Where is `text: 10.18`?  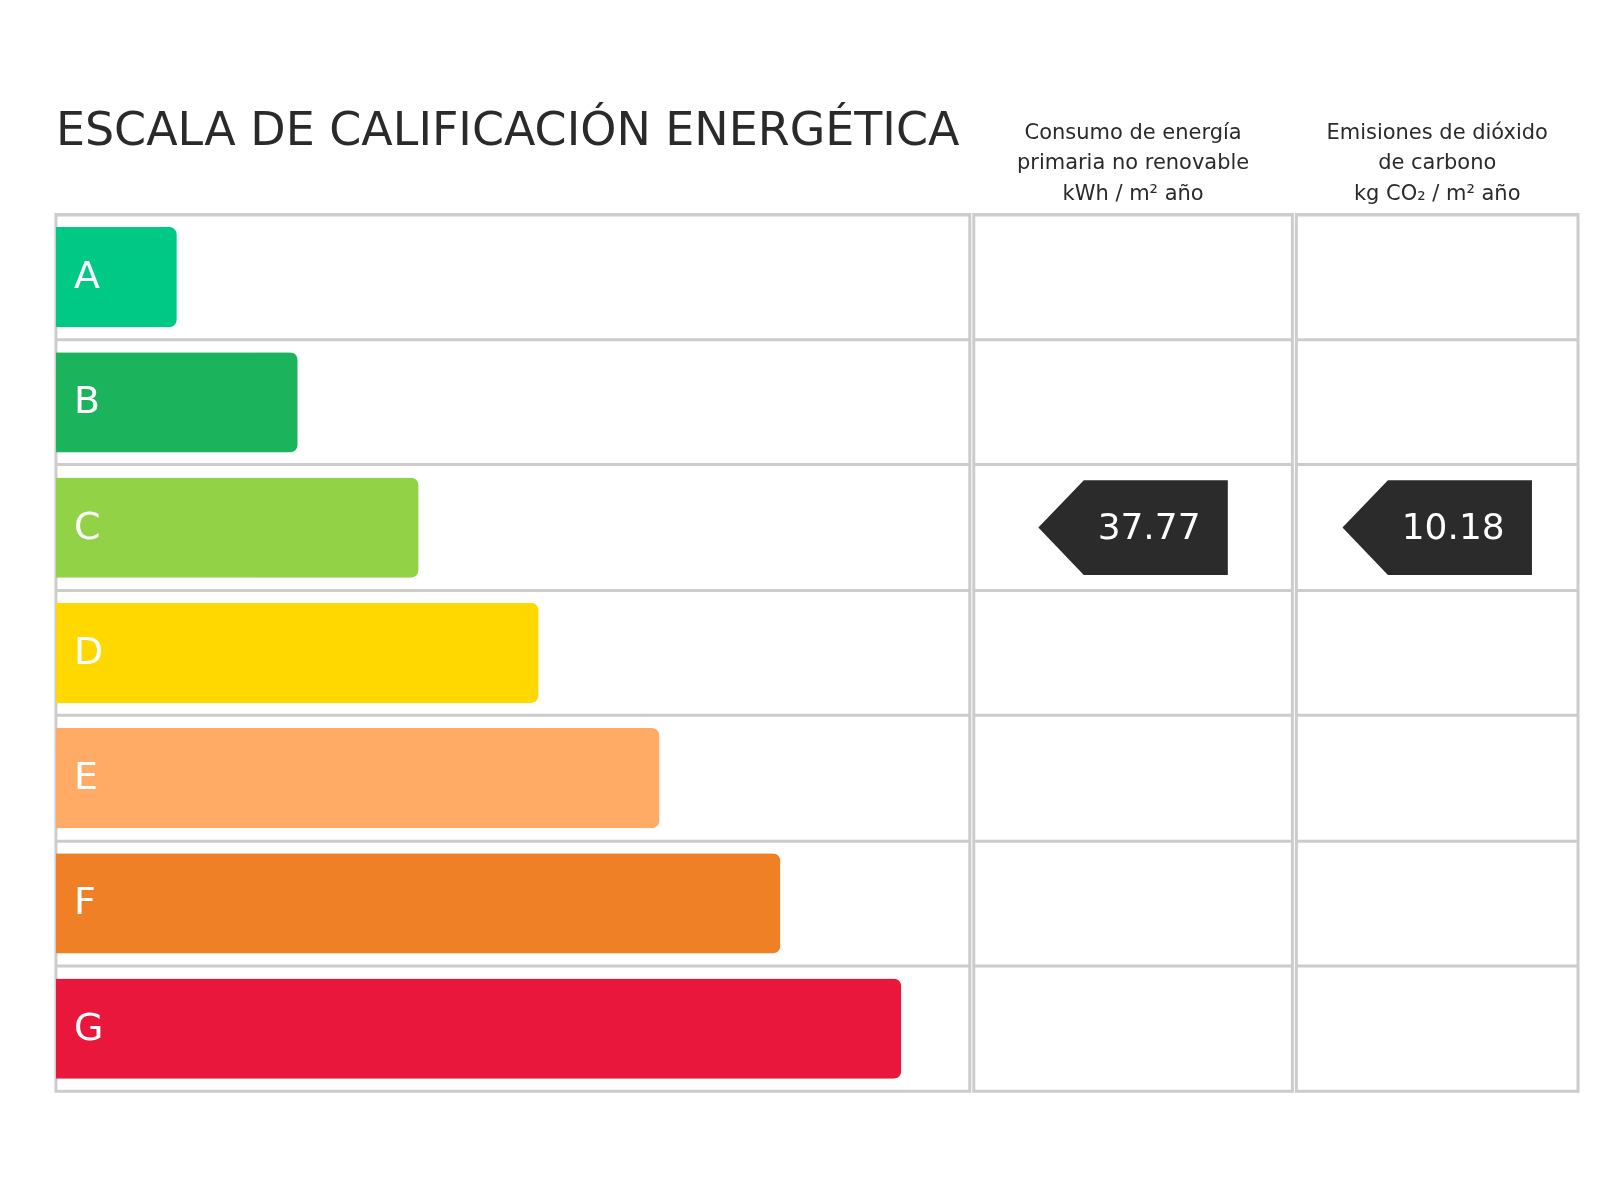
text: 10.18 is located at coordinates (1453, 526).